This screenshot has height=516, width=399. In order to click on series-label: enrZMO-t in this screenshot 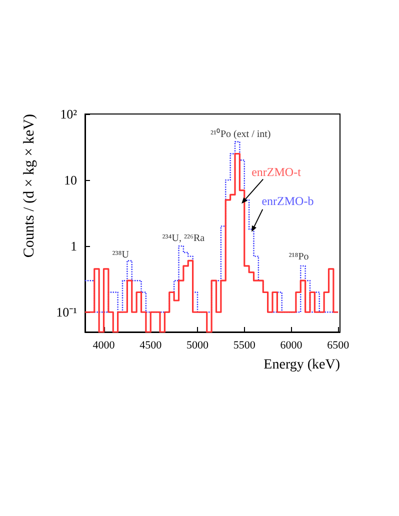, I will do `click(277, 171)`.